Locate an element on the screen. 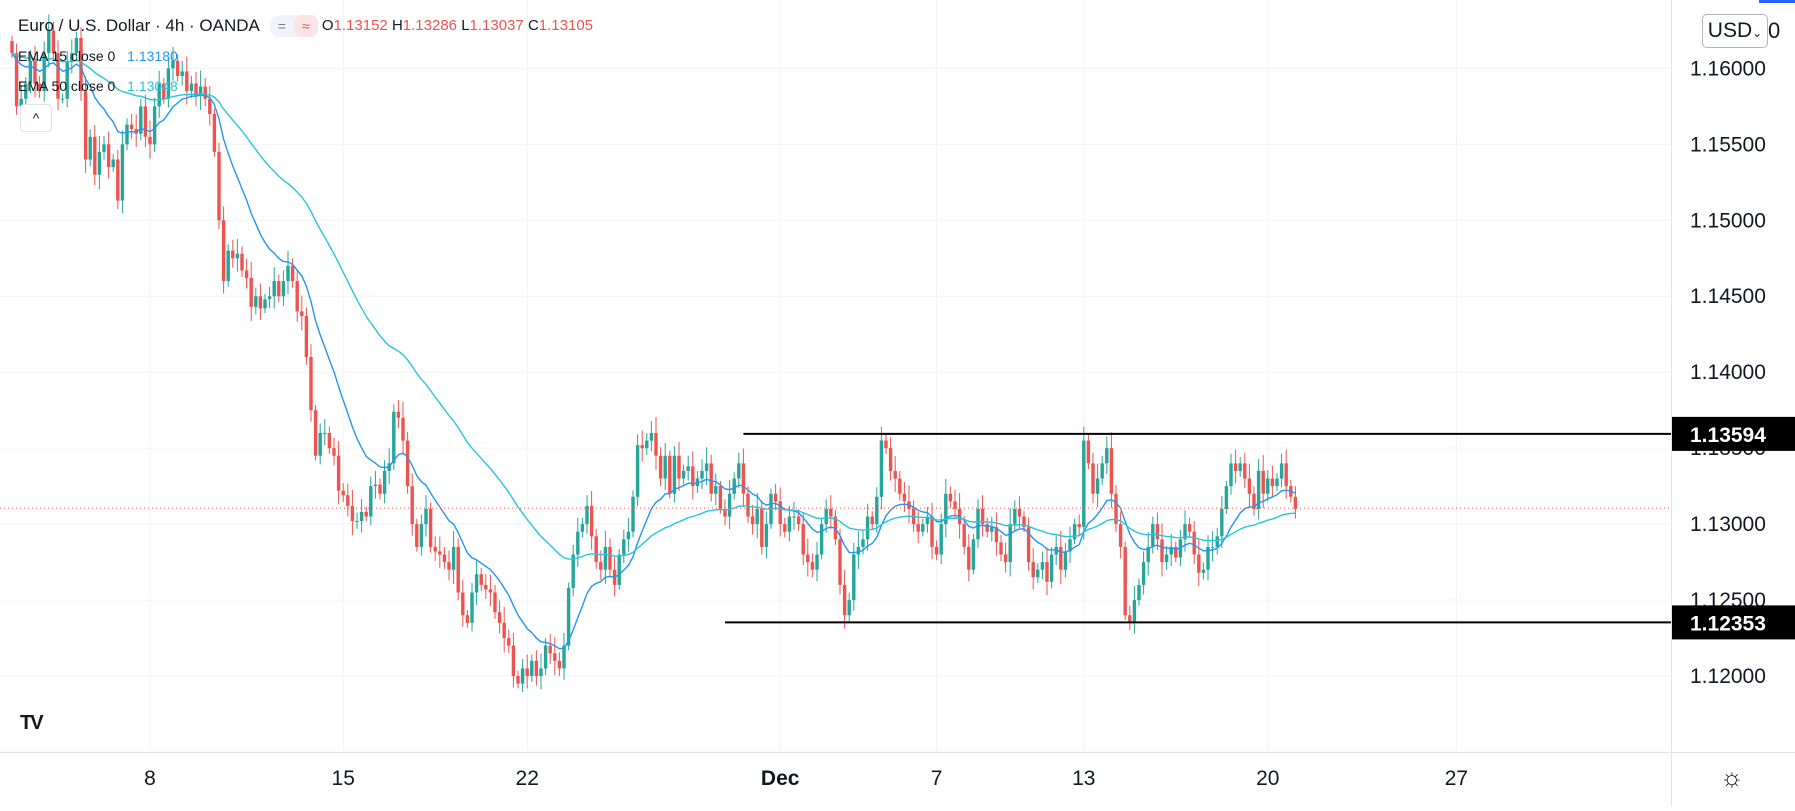 The width and height of the screenshot is (1795, 811). time-axis: 8 15 22 Dec 7 13 20 27 is located at coordinates (835, 779).